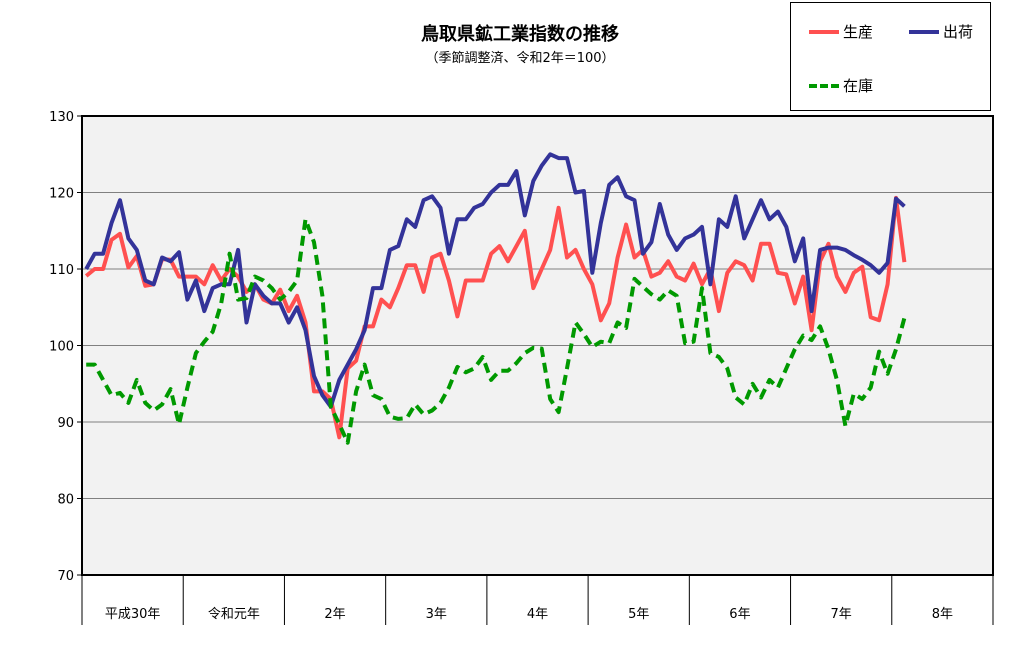 The width and height of the screenshot is (1030, 670). Describe the element at coordinates (234, 614) in the screenshot. I see `x-tick-label: 令和元年` at that location.